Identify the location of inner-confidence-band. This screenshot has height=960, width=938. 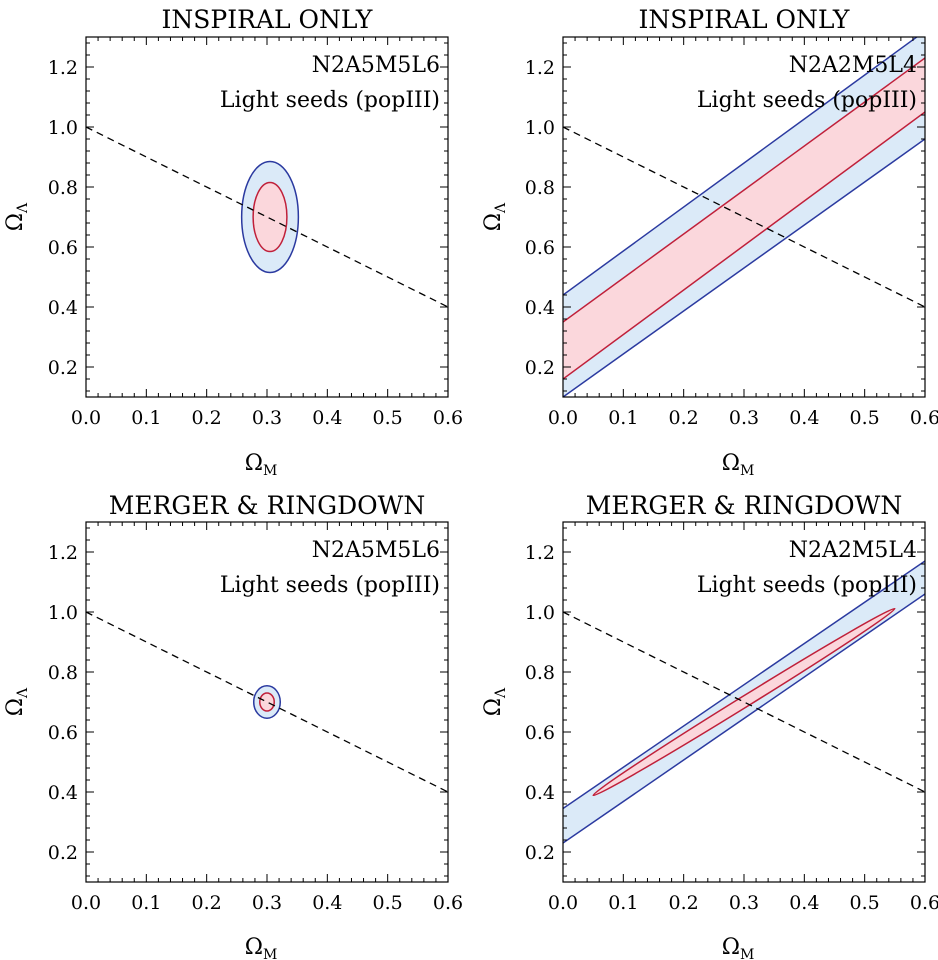
(744, 218).